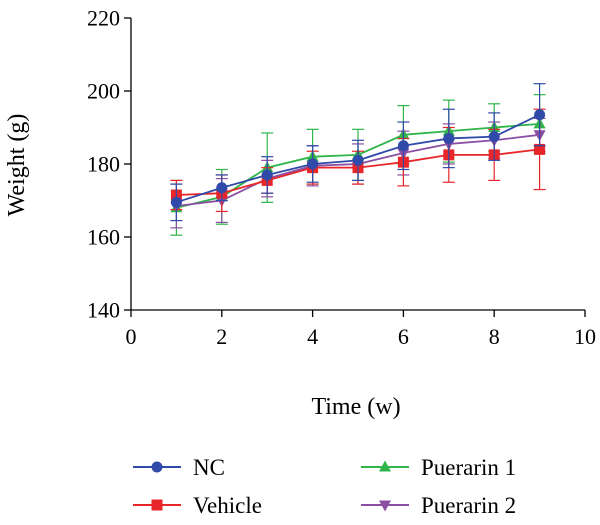 The height and width of the screenshot is (525, 600). Describe the element at coordinates (221, 336) in the screenshot. I see `x-tick-label: 2` at that location.